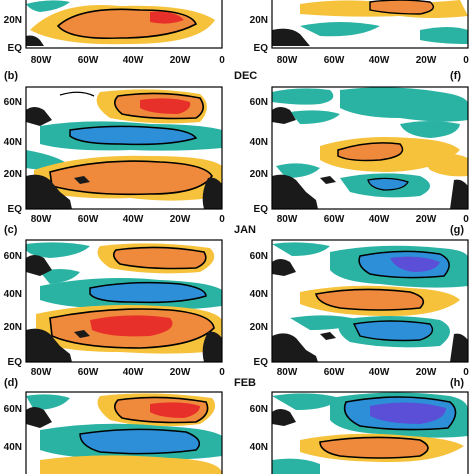 This screenshot has width=474, height=474. I want to click on panel-h-field, so click(370, 433).